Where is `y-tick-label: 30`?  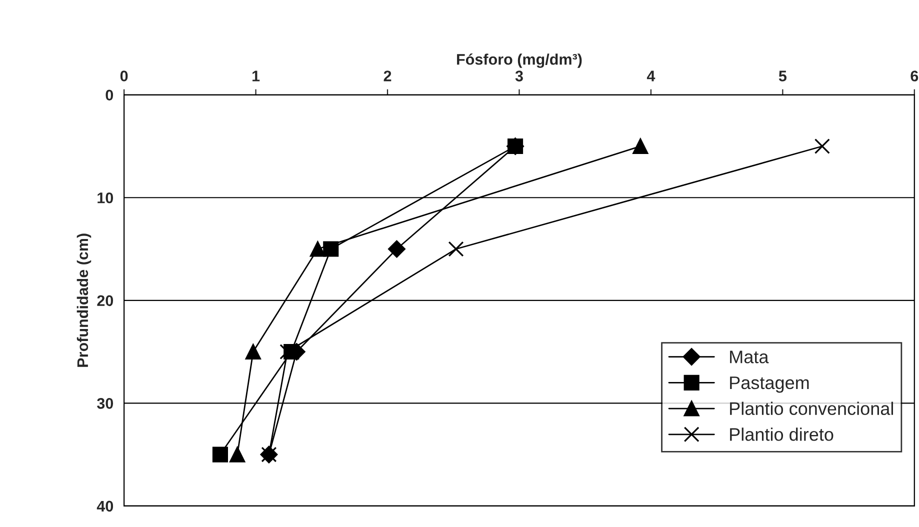
y-tick-label: 30 is located at coordinates (105, 403).